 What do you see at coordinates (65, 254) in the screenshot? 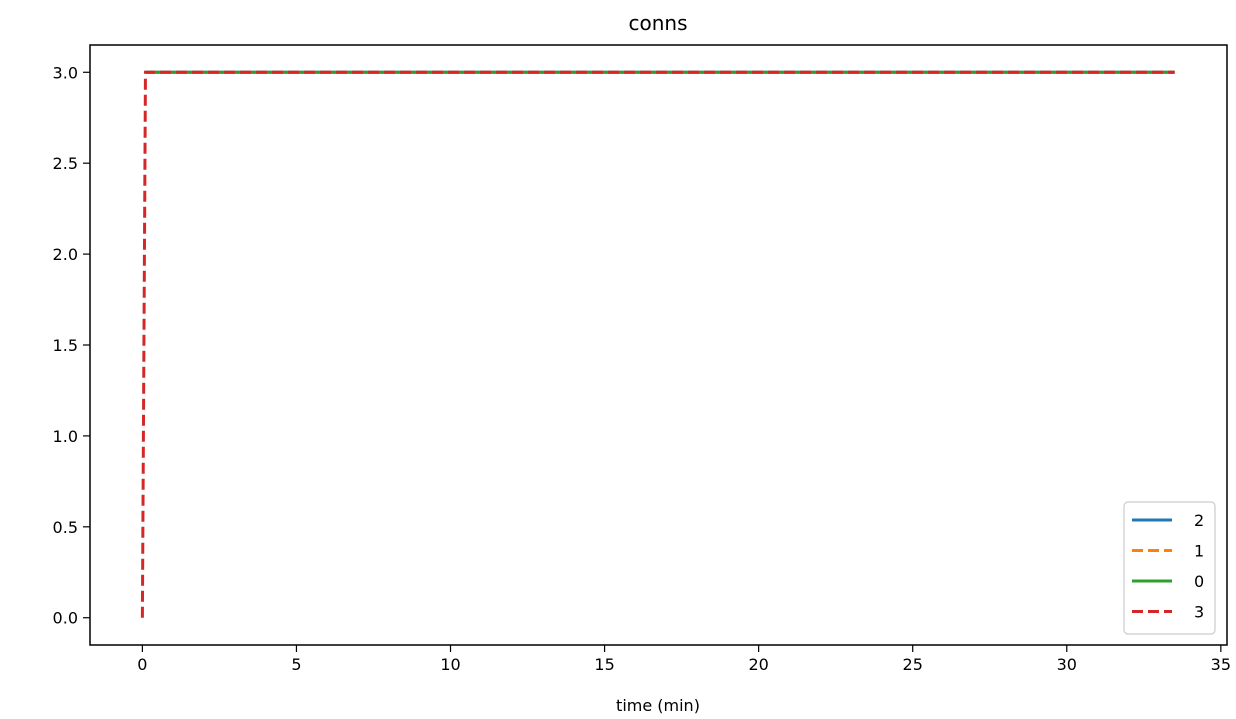
I see `y-tick-label: 2.0` at bounding box center [65, 254].